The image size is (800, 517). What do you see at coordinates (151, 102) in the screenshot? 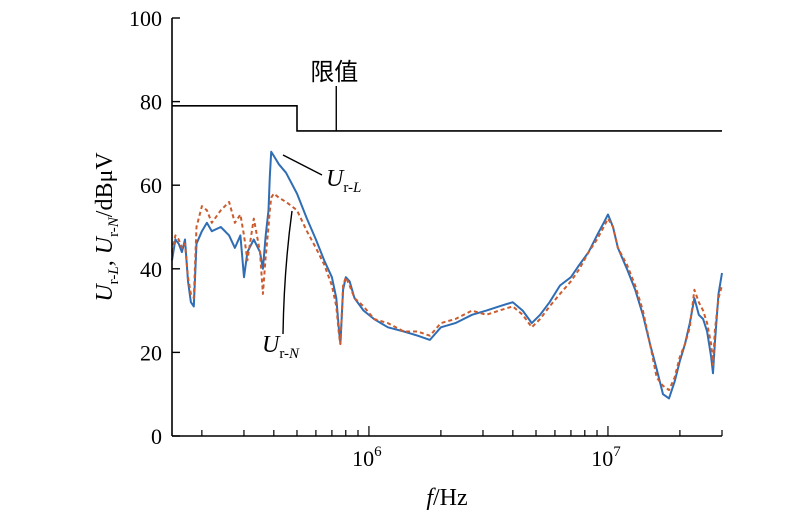
I see `y-tick-label: 80` at bounding box center [151, 102].